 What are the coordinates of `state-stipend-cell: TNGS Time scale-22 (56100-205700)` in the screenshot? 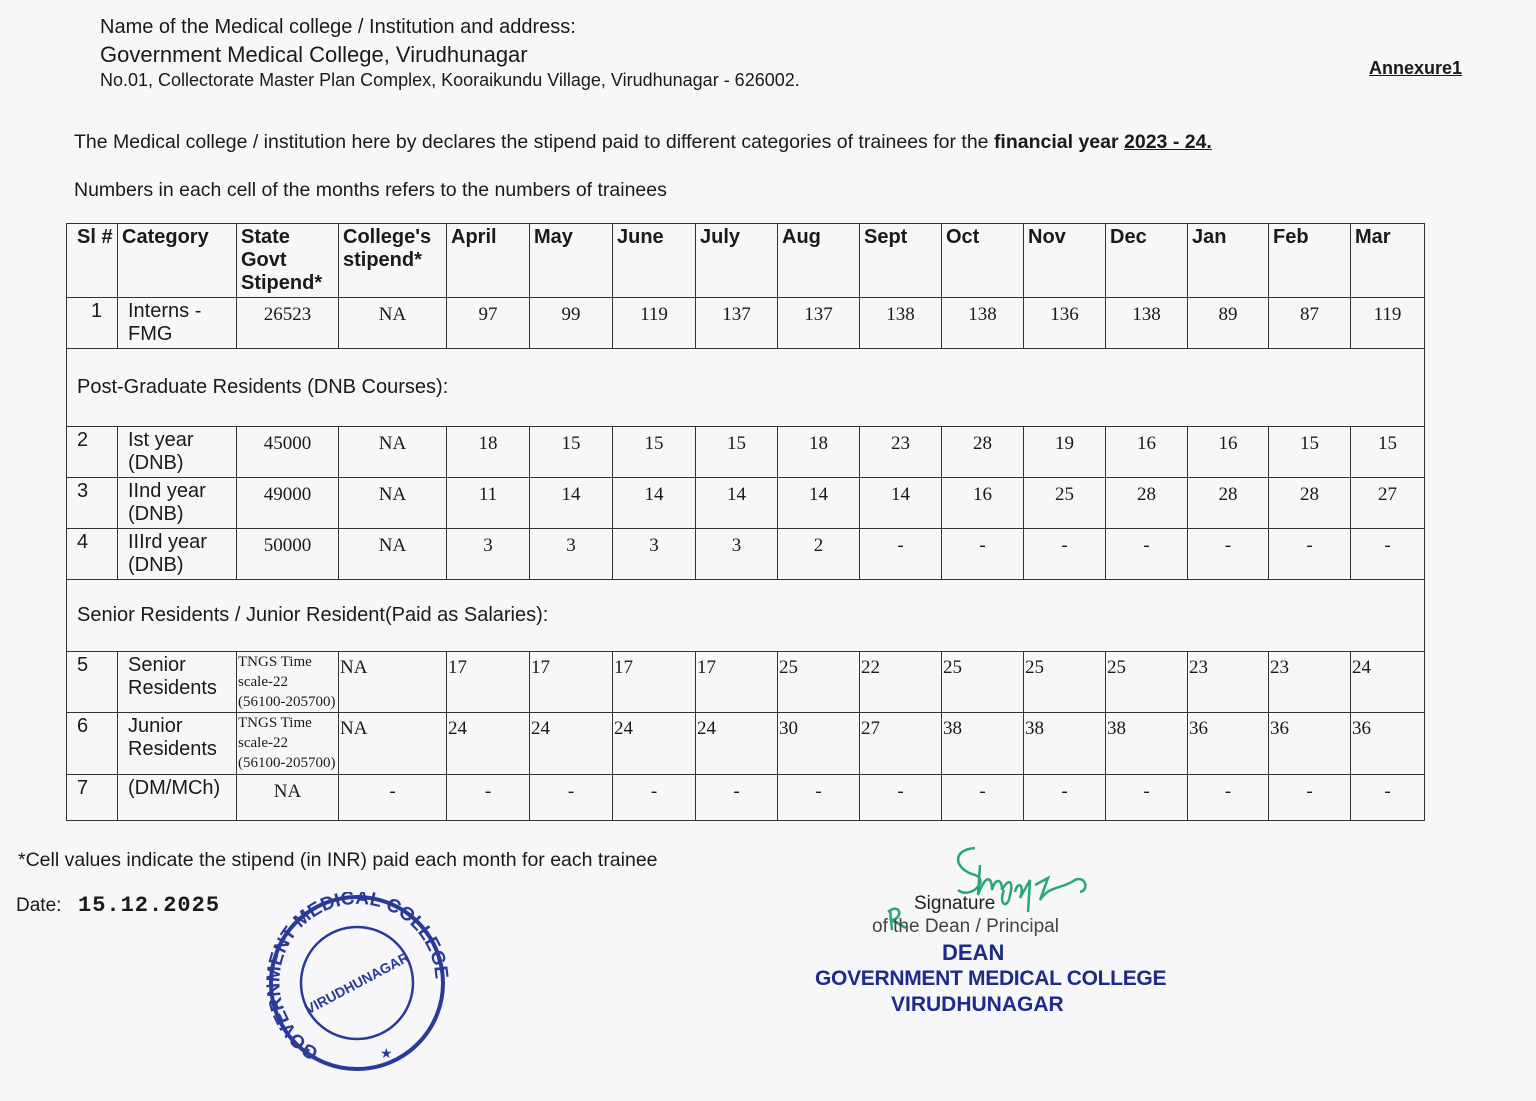 It's located at (287, 743).